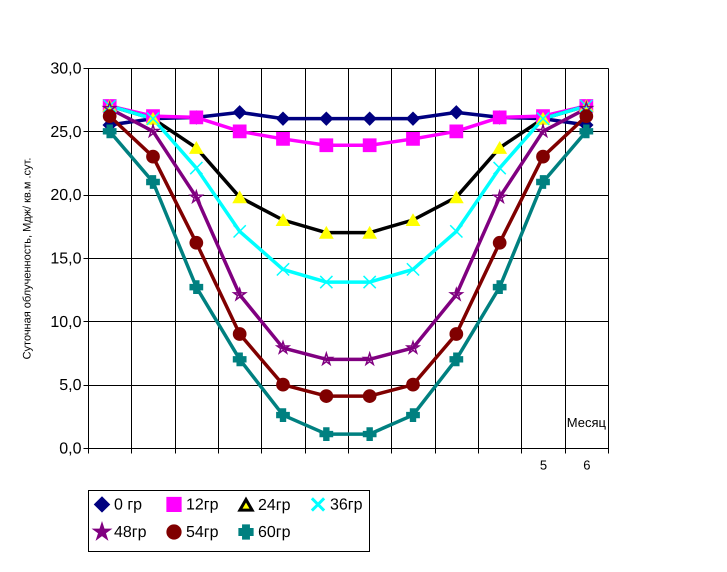  Describe the element at coordinates (274, 532) in the screenshot. I see `legend-label: 60гр` at that location.